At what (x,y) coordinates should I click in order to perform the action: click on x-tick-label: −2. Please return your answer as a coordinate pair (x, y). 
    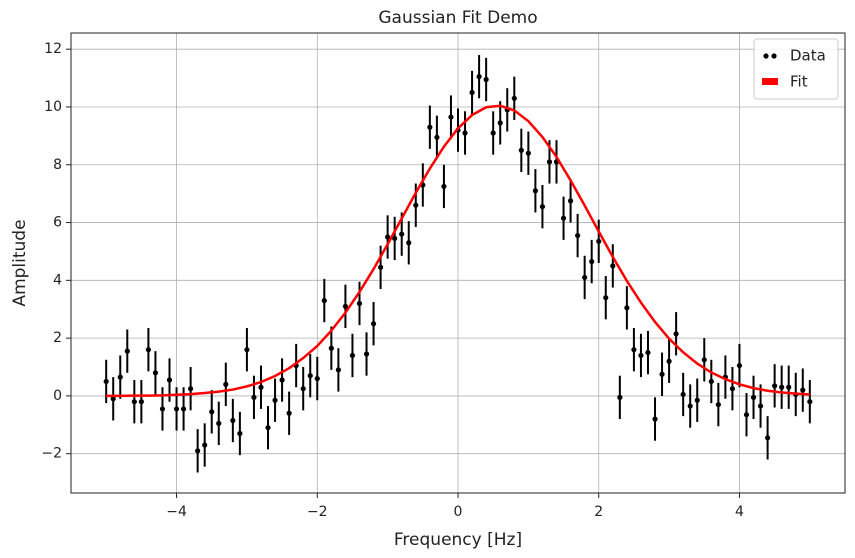
    Looking at the image, I should click on (317, 512).